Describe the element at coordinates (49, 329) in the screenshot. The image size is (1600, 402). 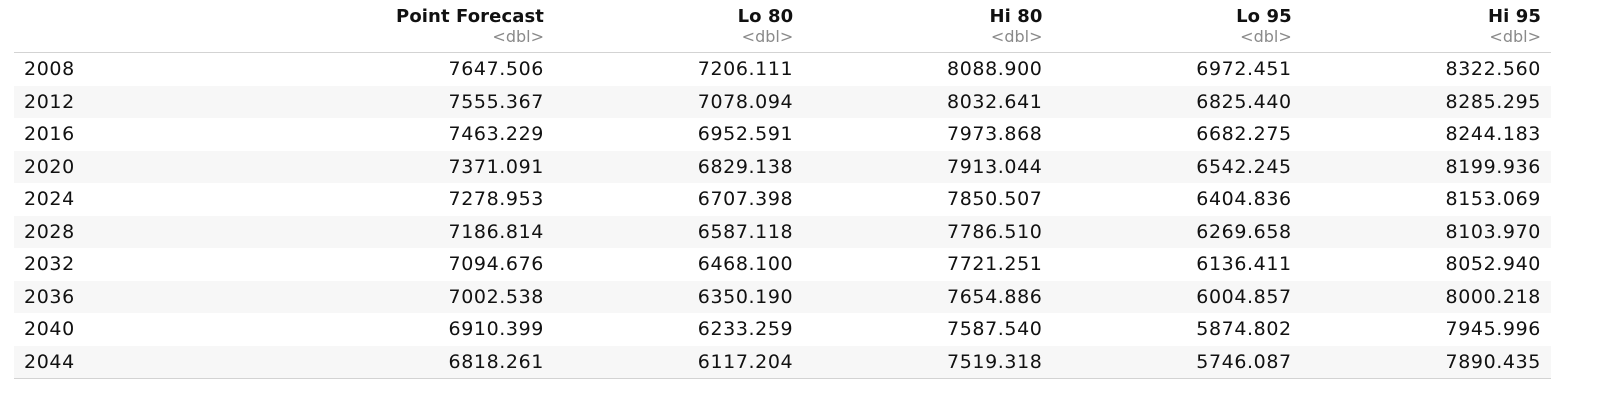
I see `row-name-cell: 2040` at that location.